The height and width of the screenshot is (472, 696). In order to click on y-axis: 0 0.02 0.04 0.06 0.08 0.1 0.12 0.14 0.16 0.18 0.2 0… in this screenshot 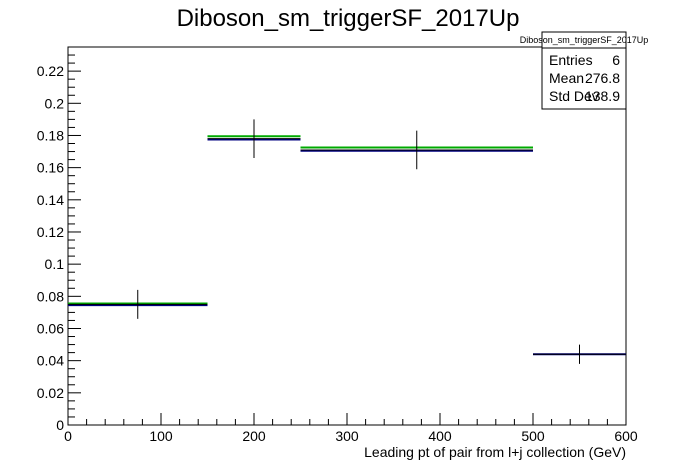, I will do `click(59, 248)`.